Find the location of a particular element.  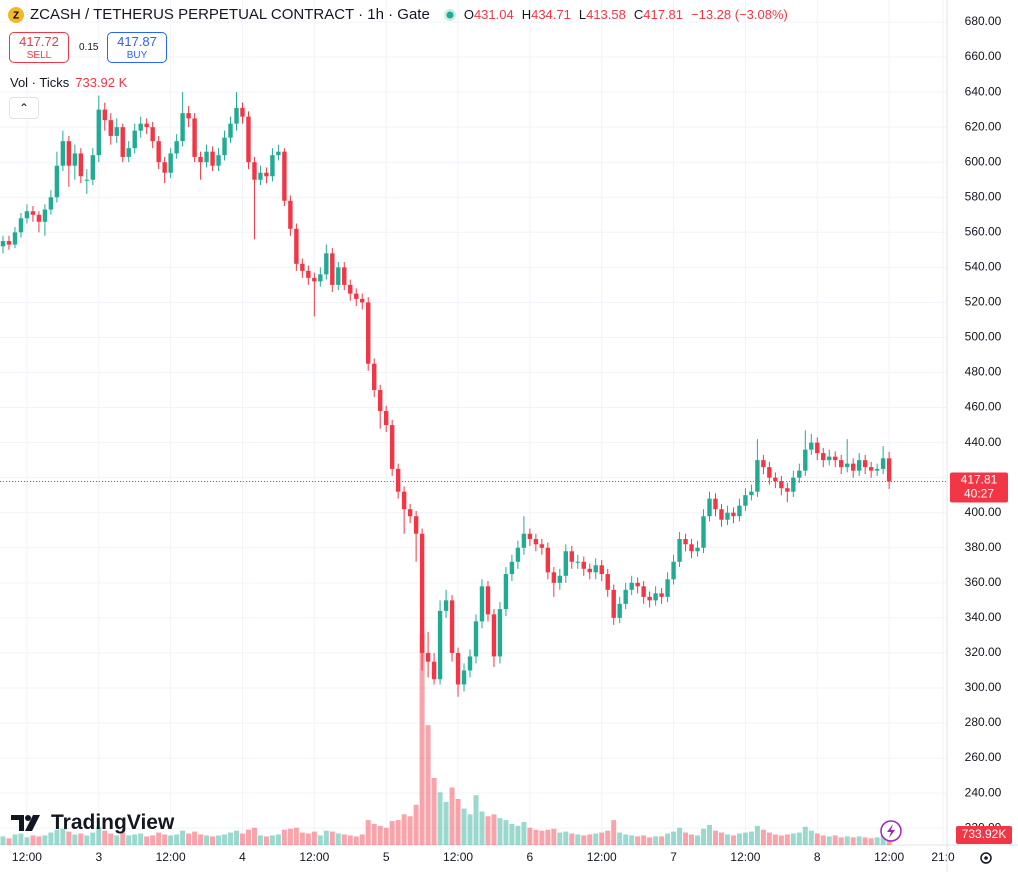

y-tick-label: 540.00 is located at coordinates (983, 267).